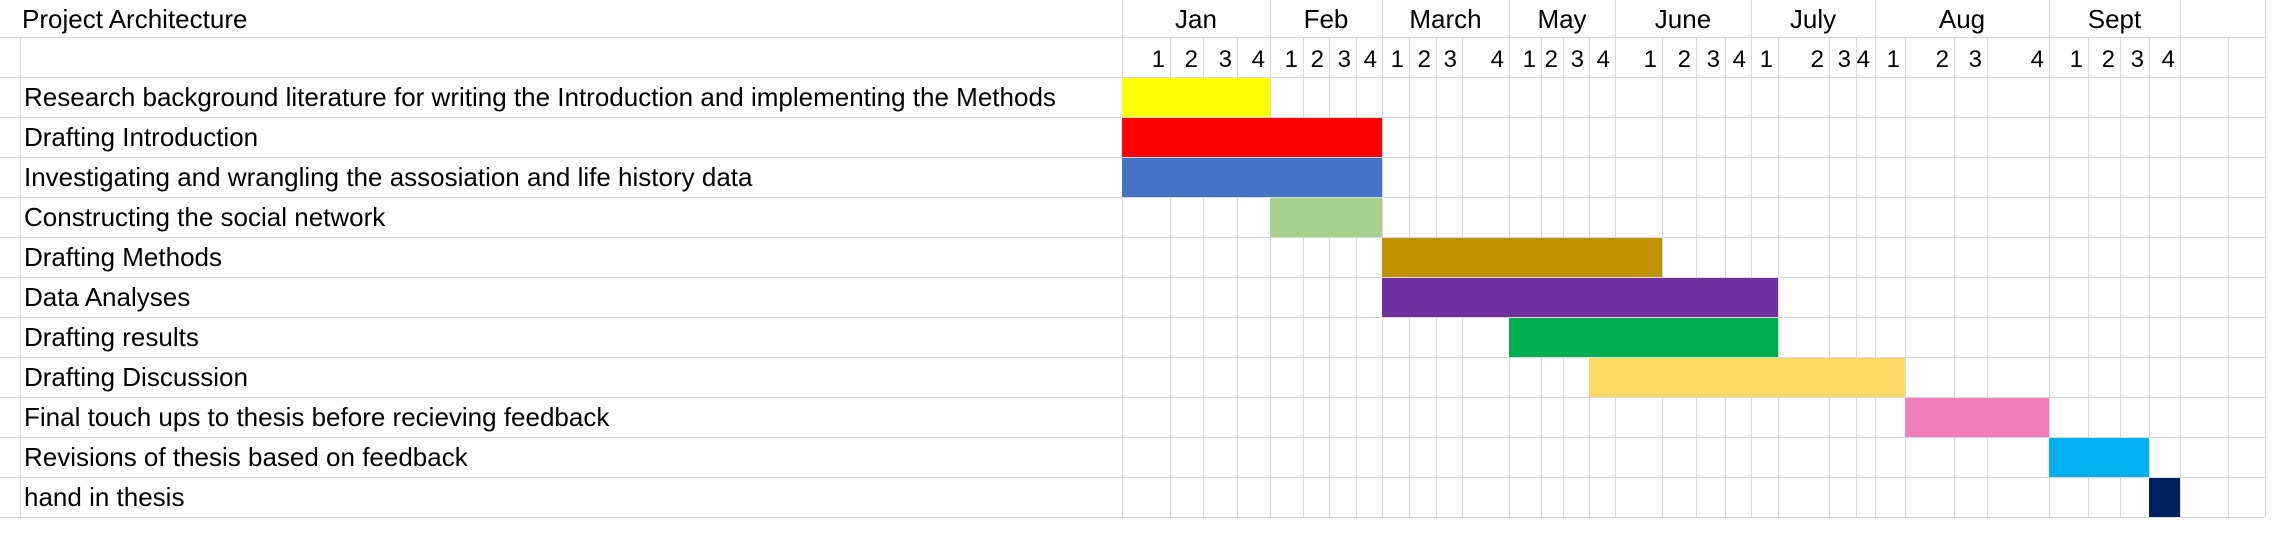 The height and width of the screenshot is (543, 2286). Describe the element at coordinates (123, 257) in the screenshot. I see `task-label: Drafting Methods` at that location.